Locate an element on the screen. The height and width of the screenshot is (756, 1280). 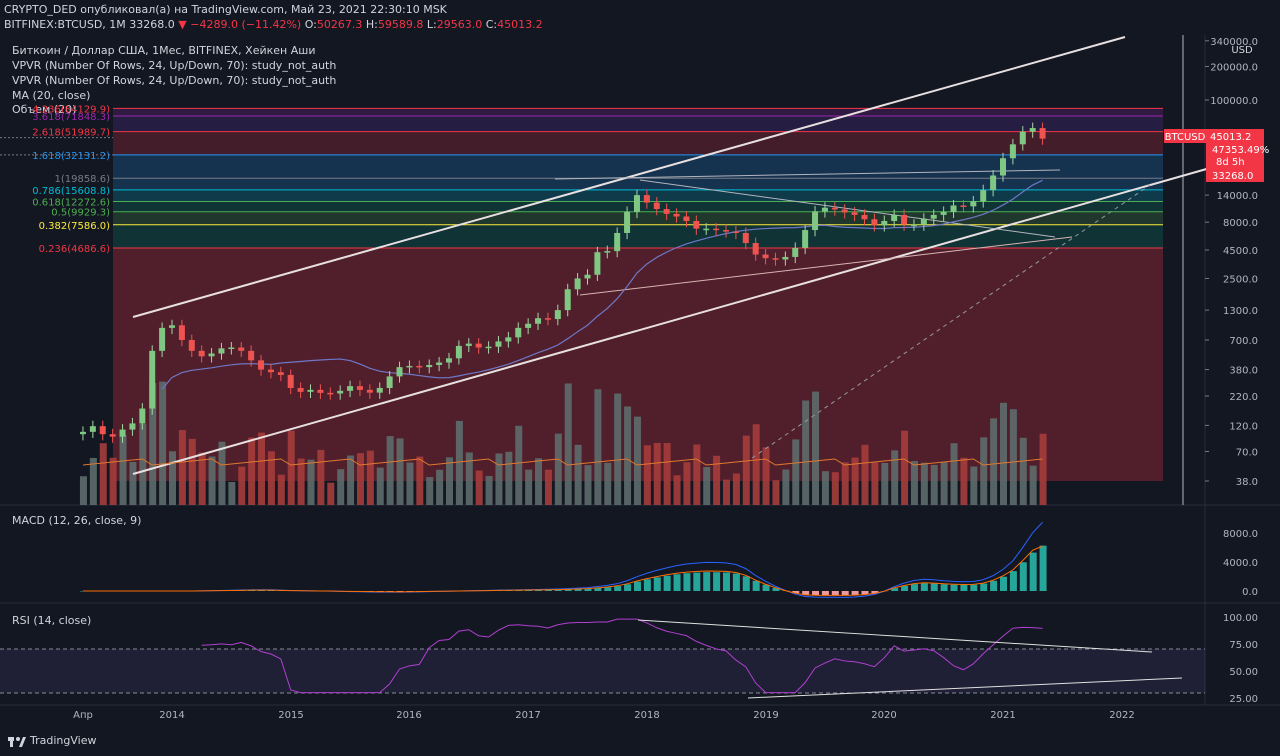
legend-ma: MA (20, close) is located at coordinates (51, 95).